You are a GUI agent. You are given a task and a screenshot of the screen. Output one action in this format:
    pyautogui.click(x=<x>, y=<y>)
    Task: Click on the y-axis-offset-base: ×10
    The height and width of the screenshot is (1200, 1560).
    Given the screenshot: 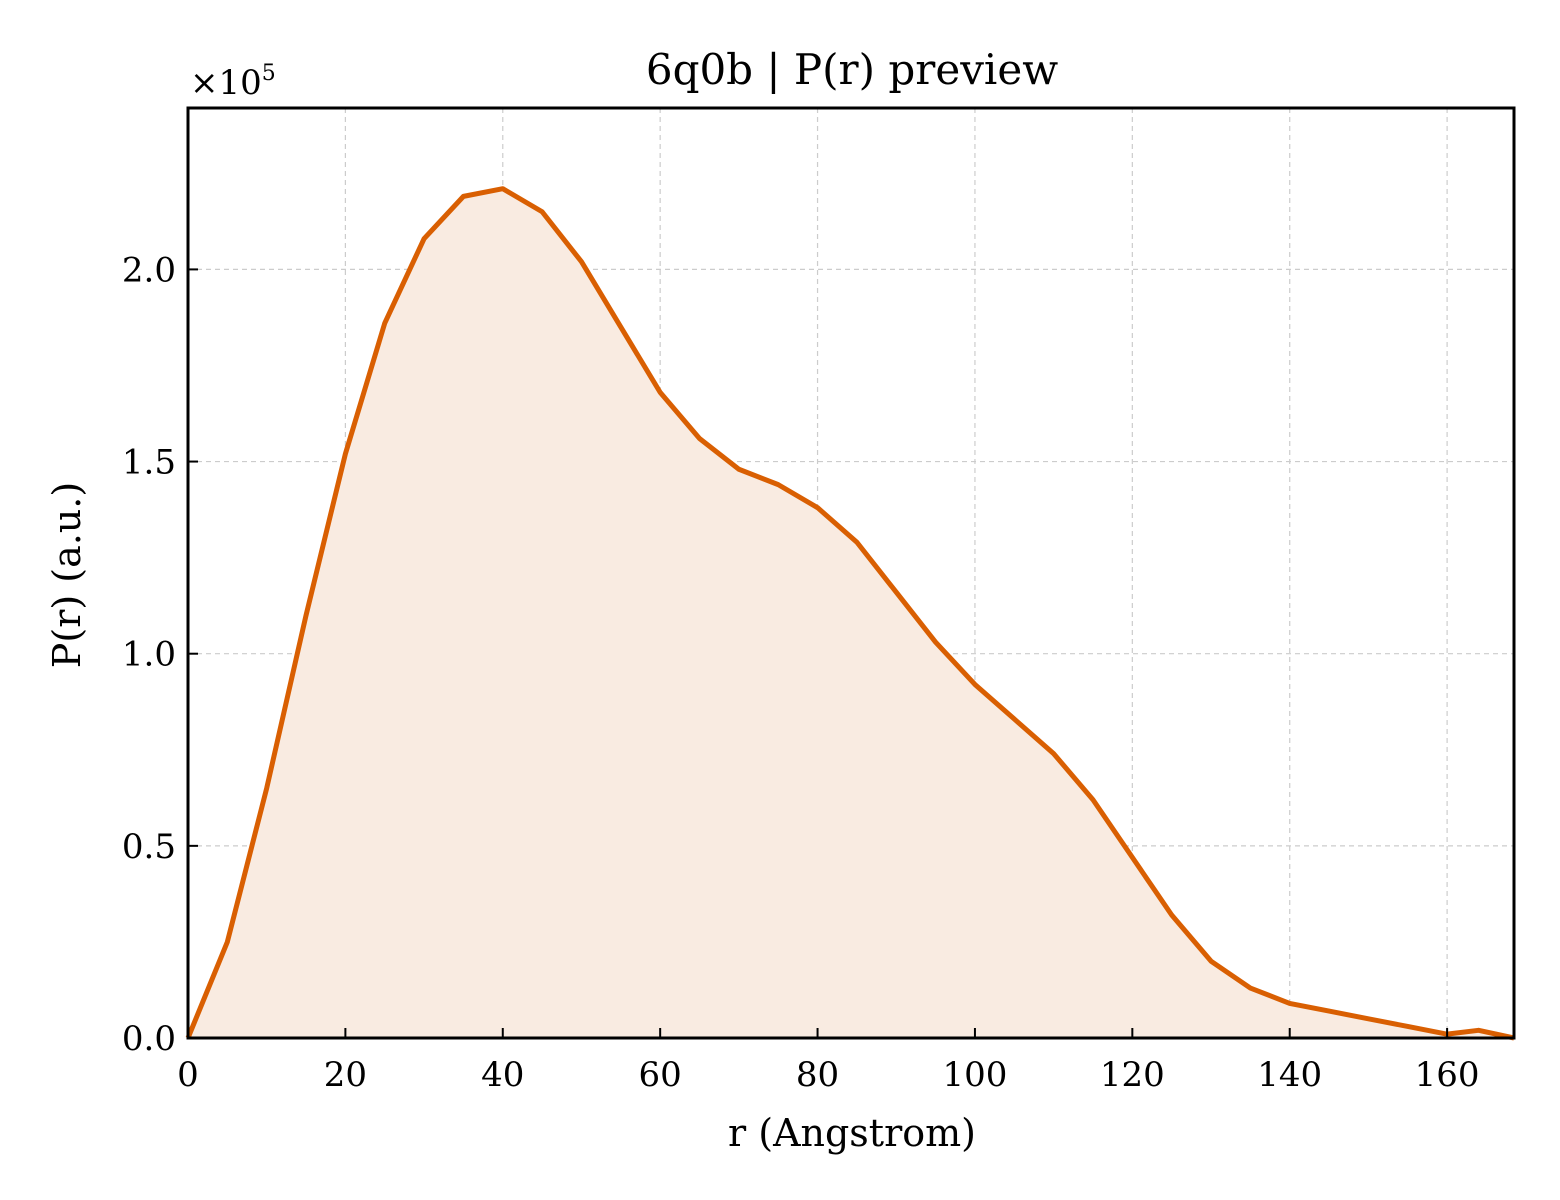 What is the action you would take?
    pyautogui.click(x=226, y=83)
    